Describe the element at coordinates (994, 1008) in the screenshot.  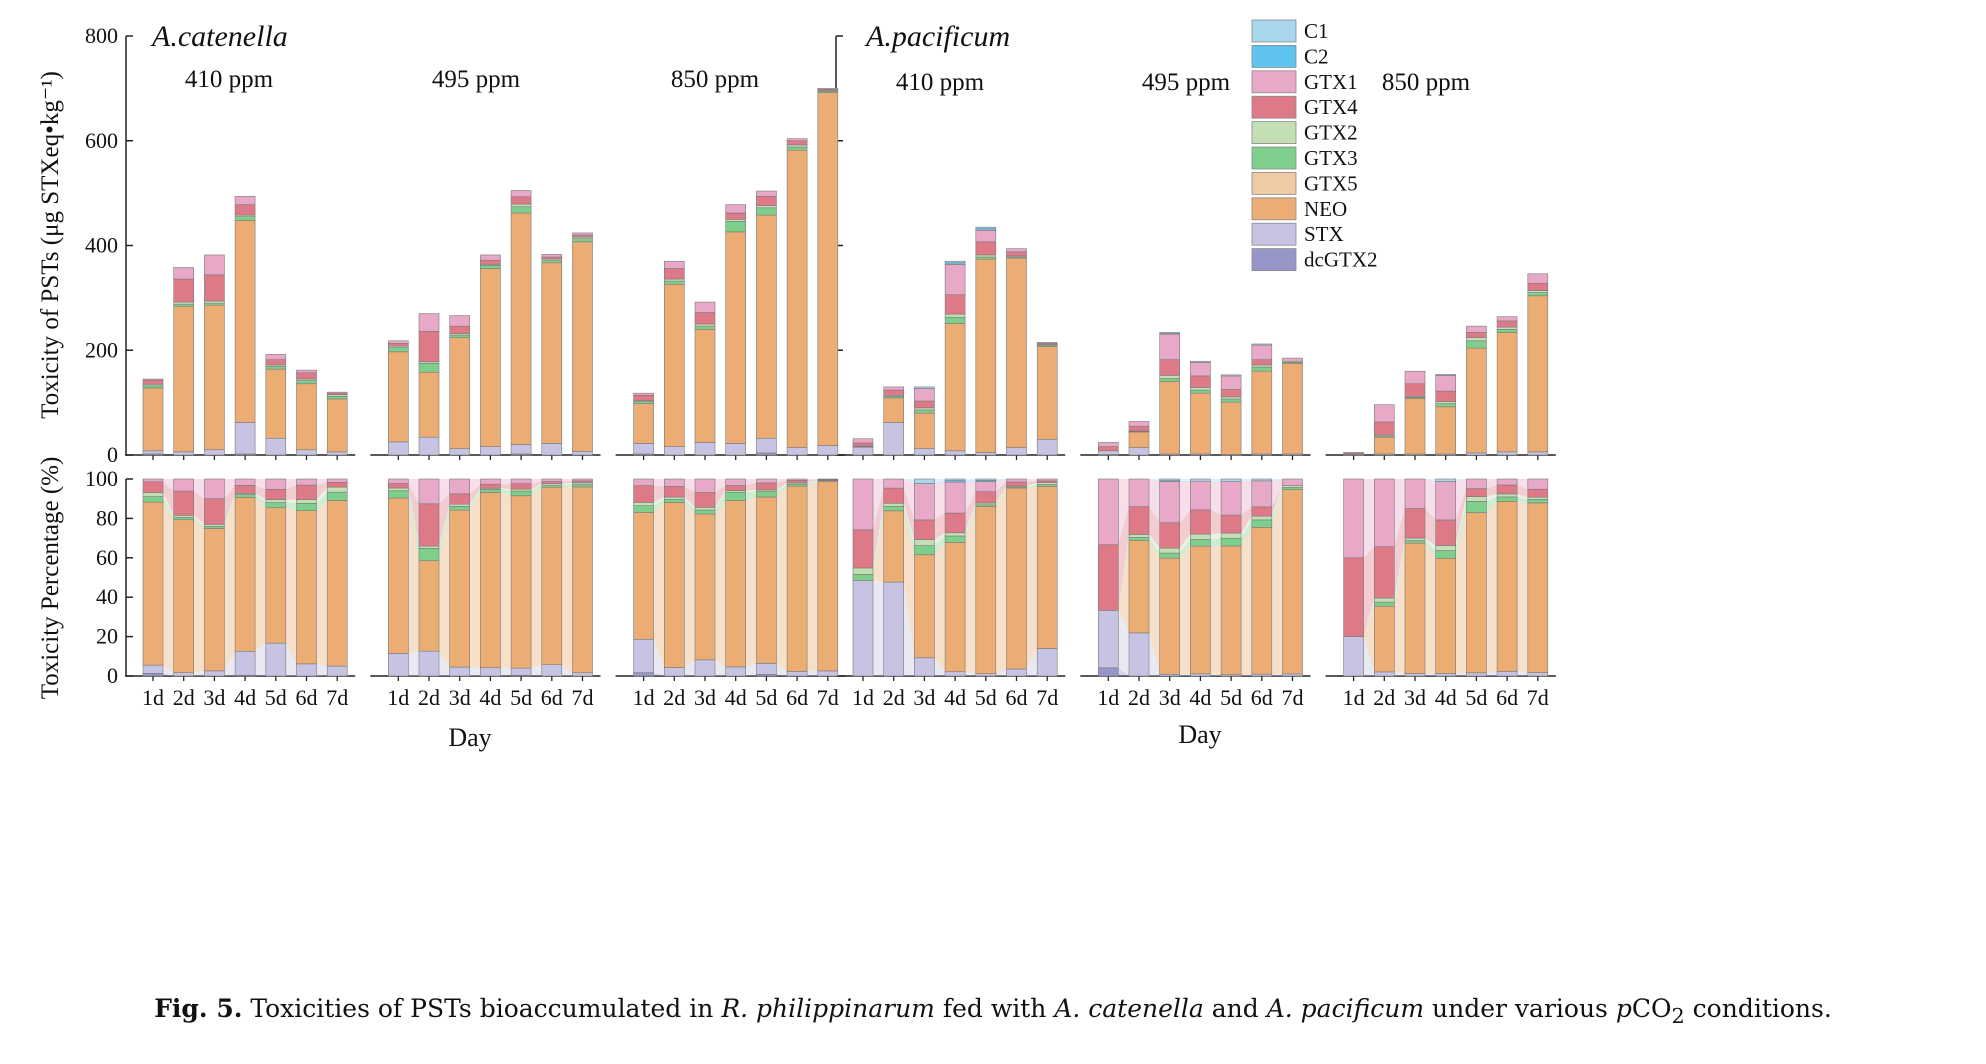
I see `caption-part: fed with` at that location.